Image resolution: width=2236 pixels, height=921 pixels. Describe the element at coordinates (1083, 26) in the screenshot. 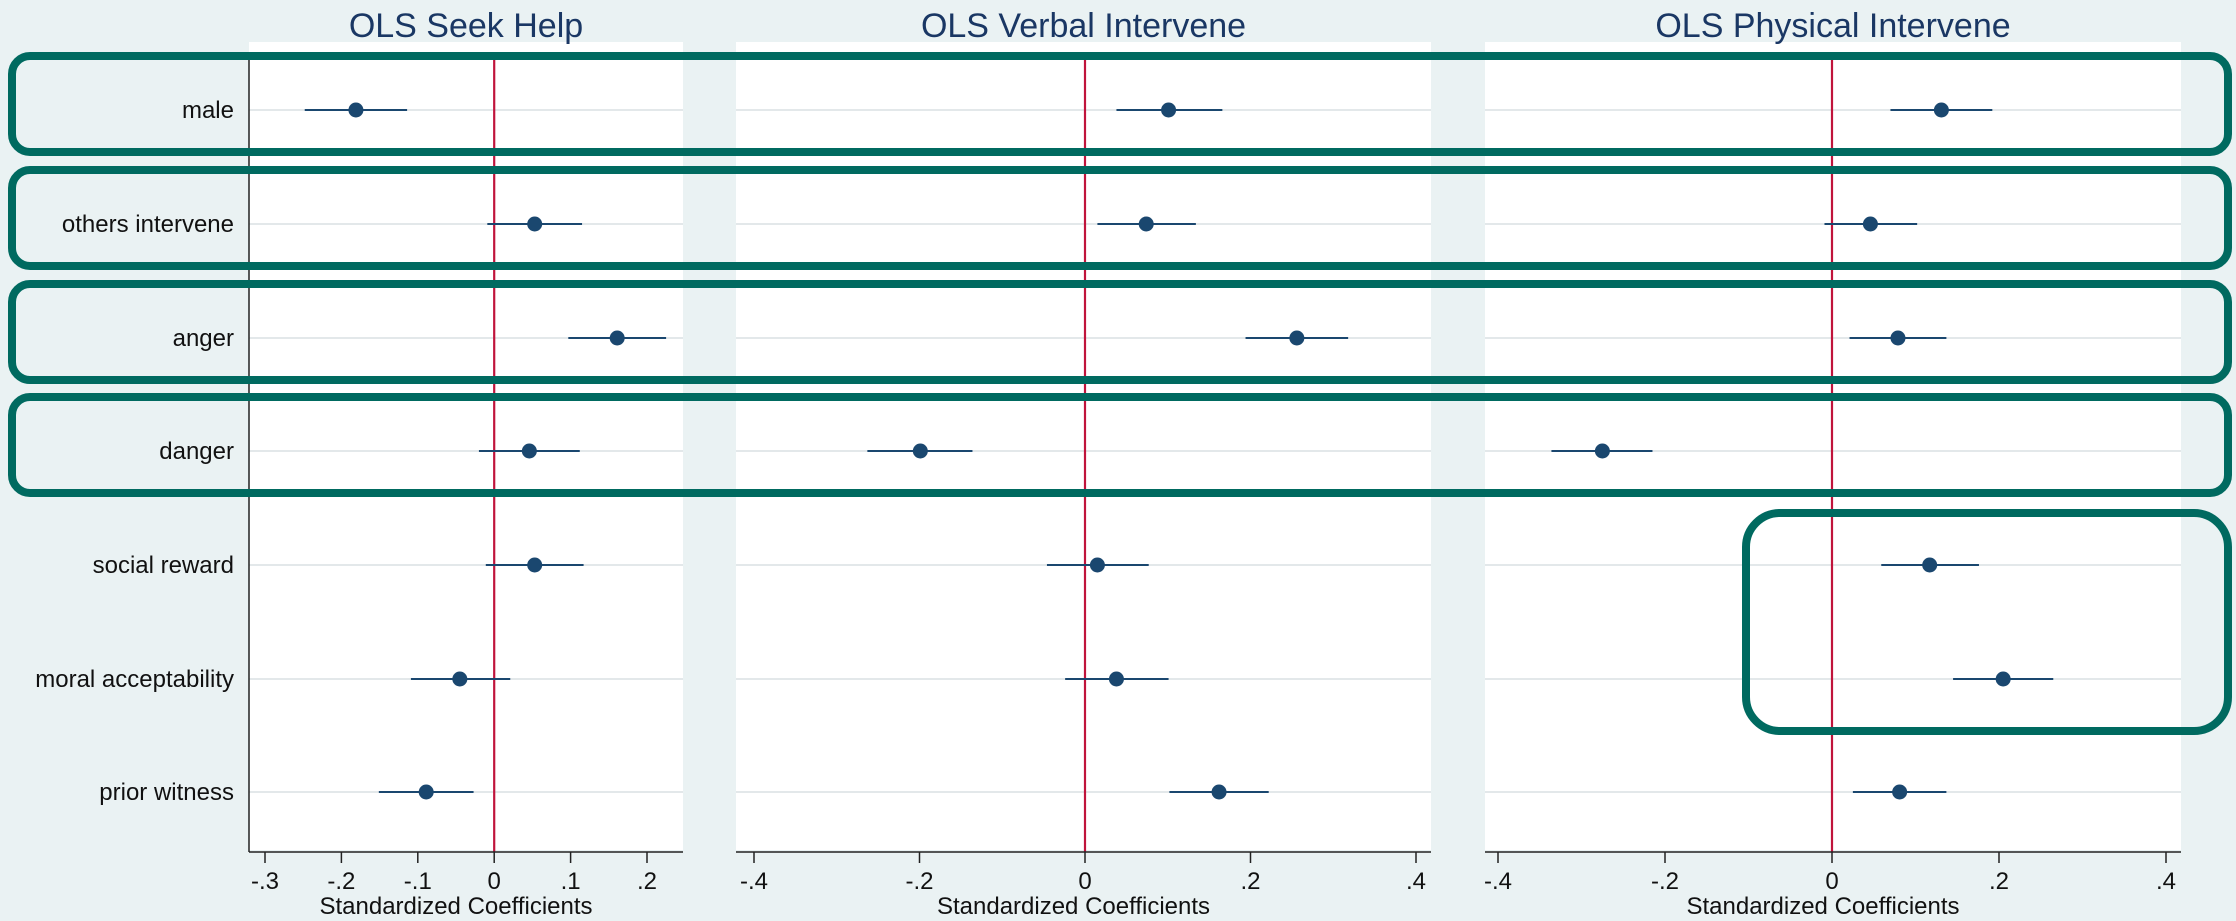

I see `panel-title: OLS Verbal Intervene` at that location.